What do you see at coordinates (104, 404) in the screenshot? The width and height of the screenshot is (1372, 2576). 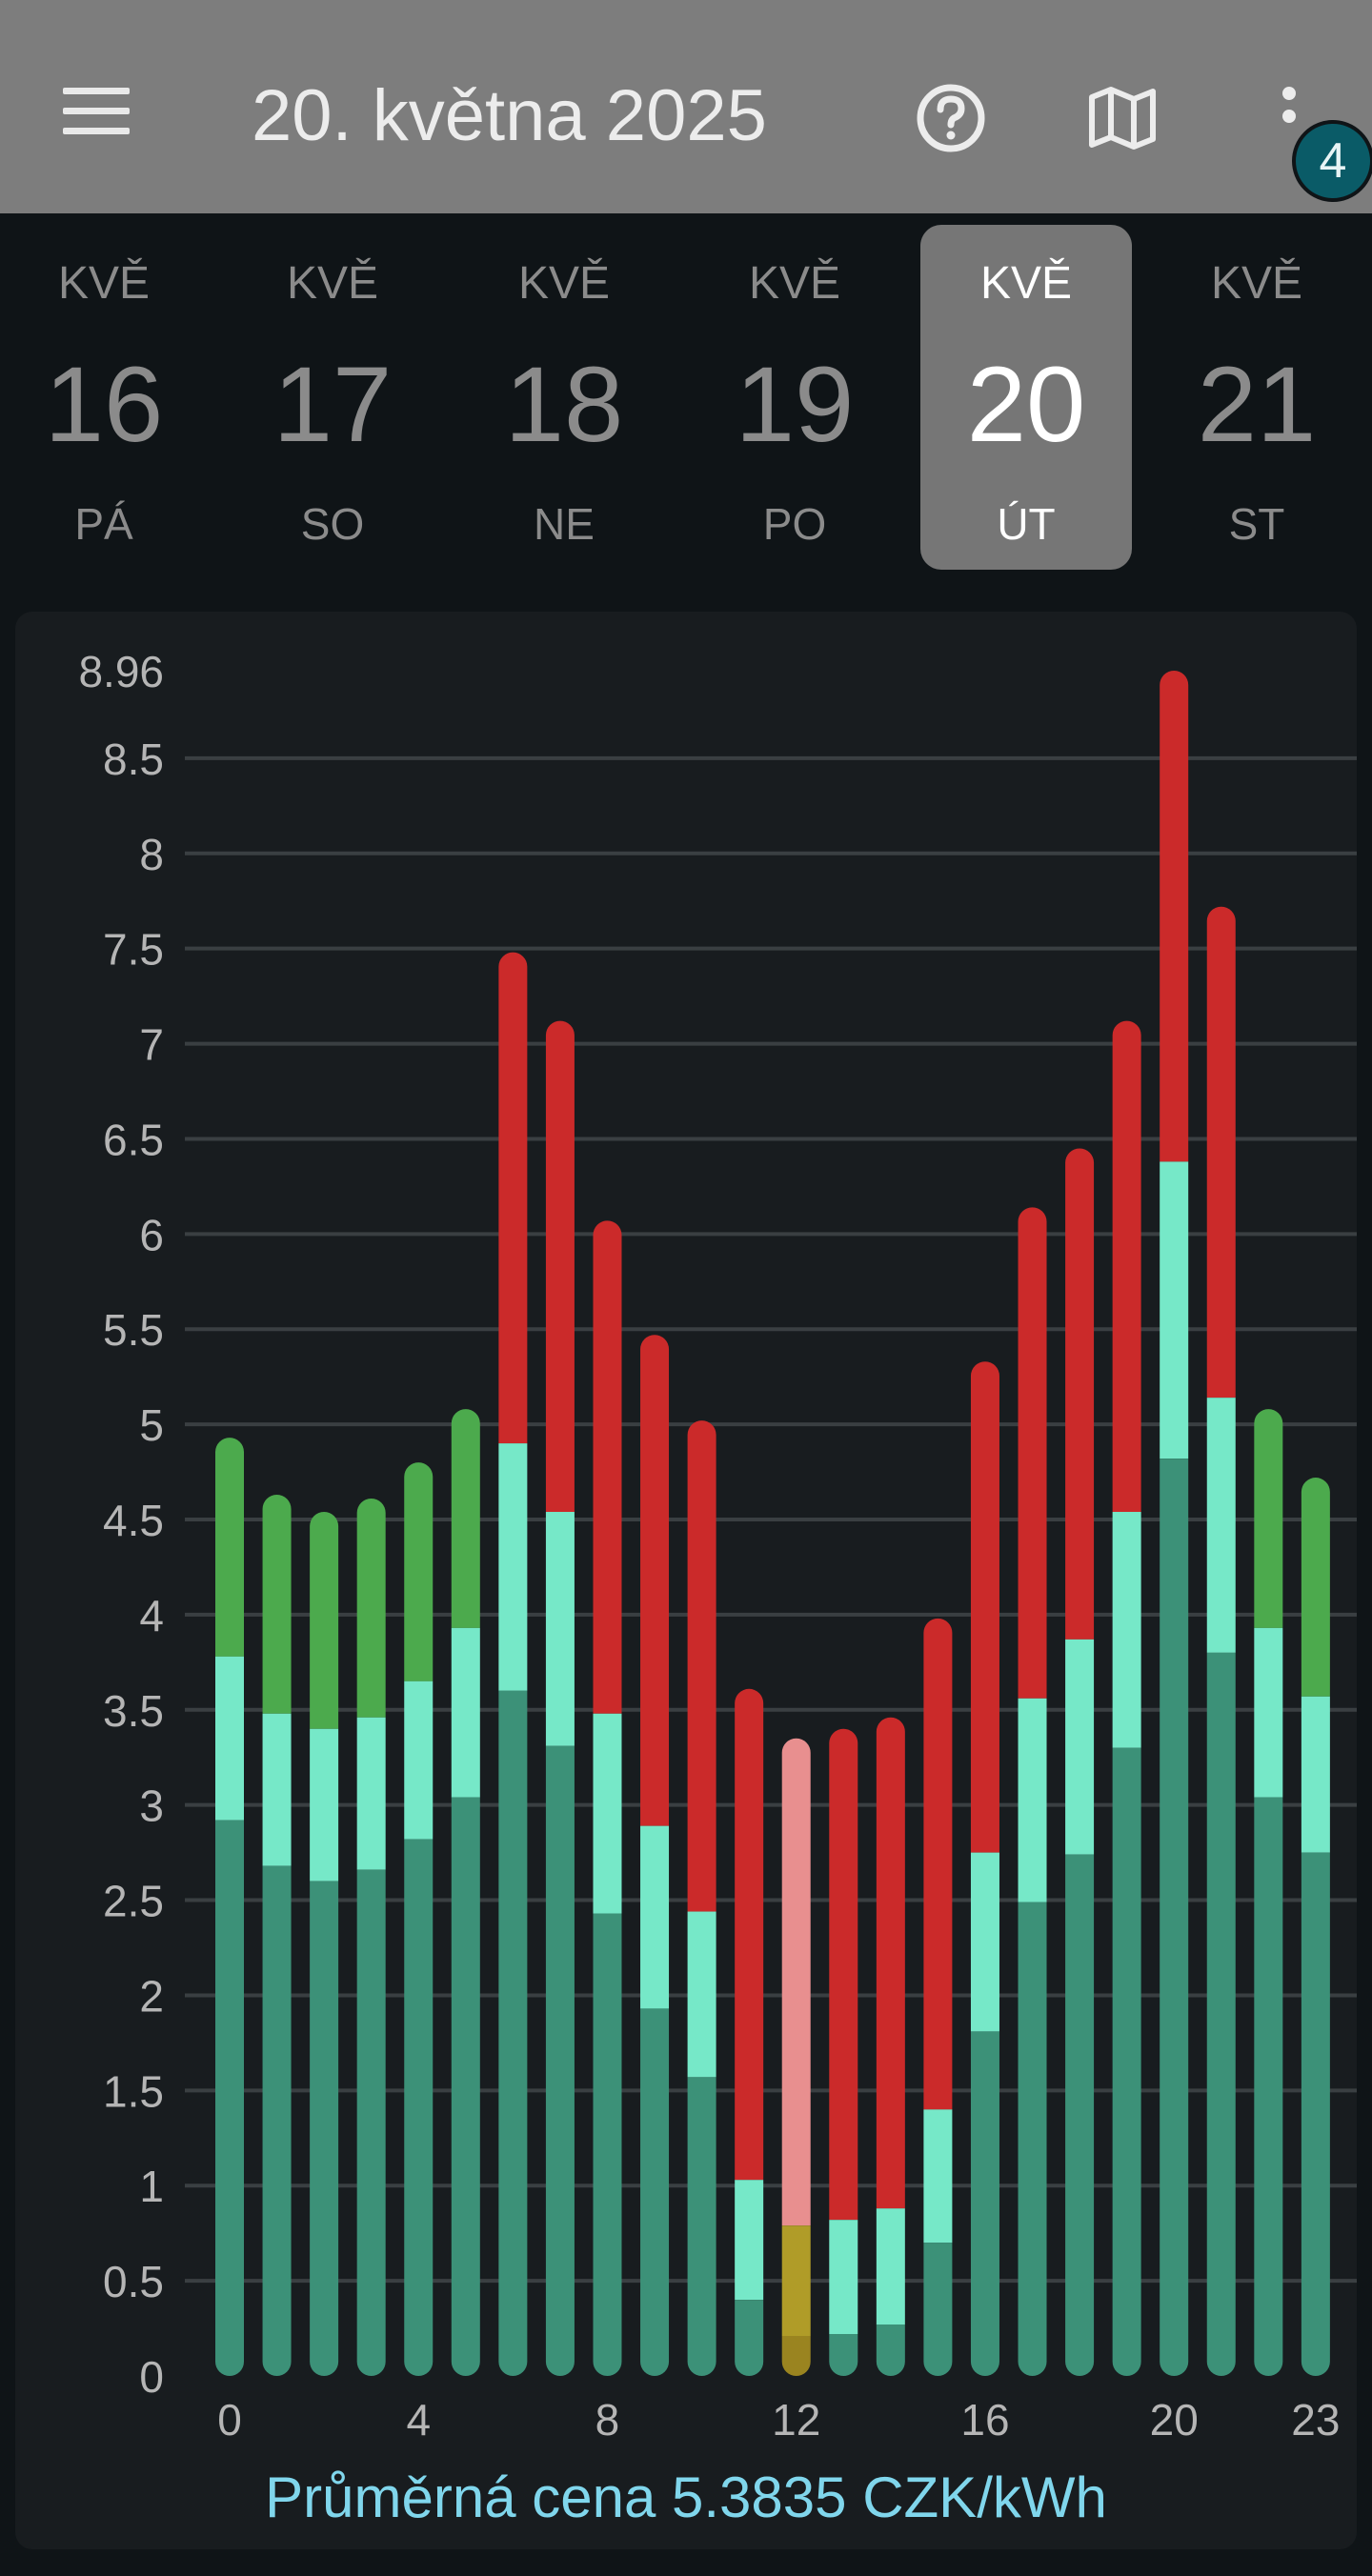 I see `day-number: 16` at bounding box center [104, 404].